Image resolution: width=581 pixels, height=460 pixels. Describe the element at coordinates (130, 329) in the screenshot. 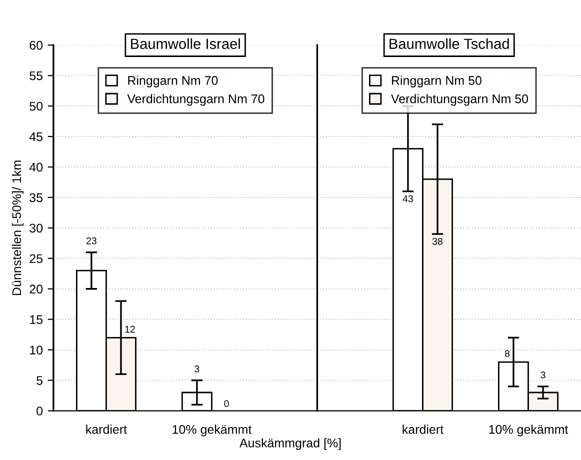

I see `data-label: 12` at that location.